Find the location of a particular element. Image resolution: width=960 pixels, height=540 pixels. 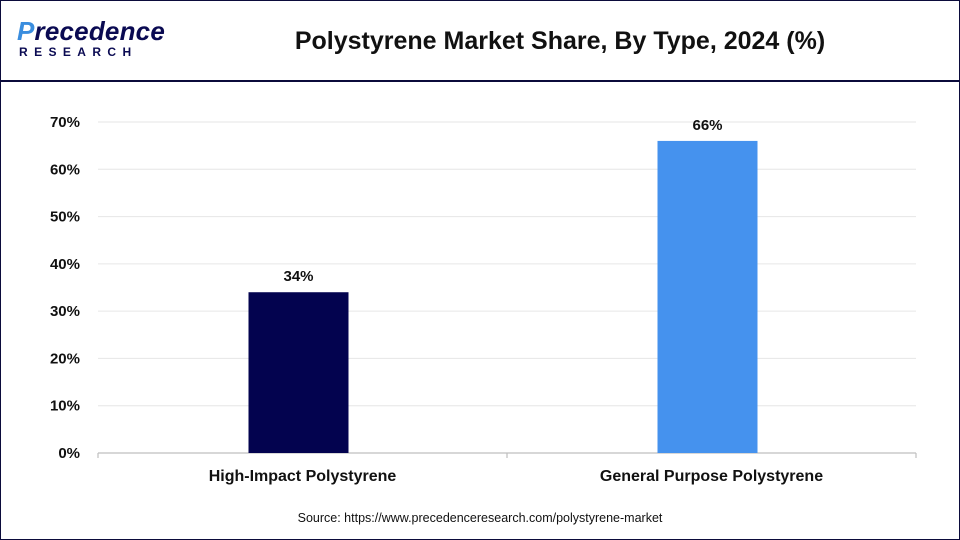

y-tick-label: 60% is located at coordinates (65, 169).